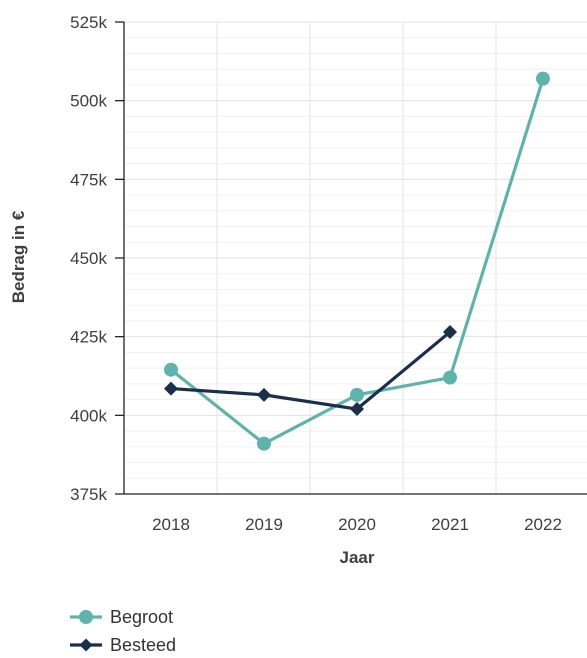 This screenshot has width=587, height=658. I want to click on legend-item-begroot: Begroot, so click(121, 617).